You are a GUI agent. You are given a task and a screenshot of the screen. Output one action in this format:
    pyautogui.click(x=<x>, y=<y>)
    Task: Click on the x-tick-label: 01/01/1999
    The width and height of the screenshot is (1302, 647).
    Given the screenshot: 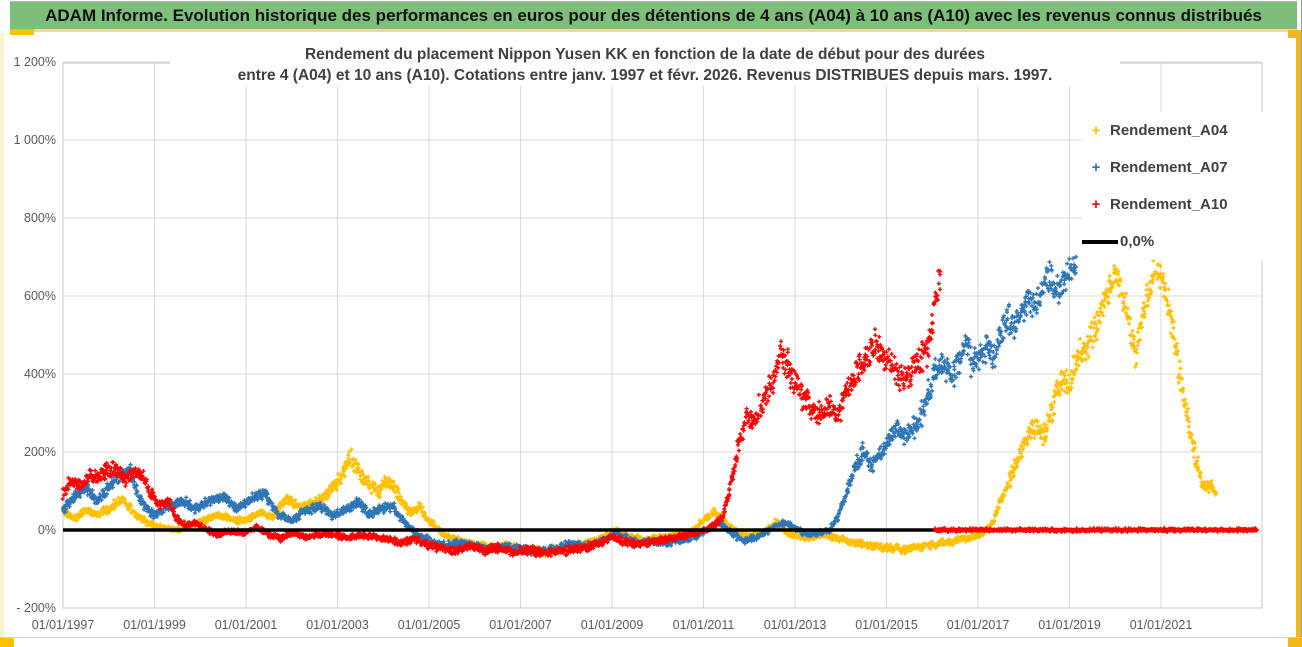 What is the action you would take?
    pyautogui.click(x=154, y=625)
    